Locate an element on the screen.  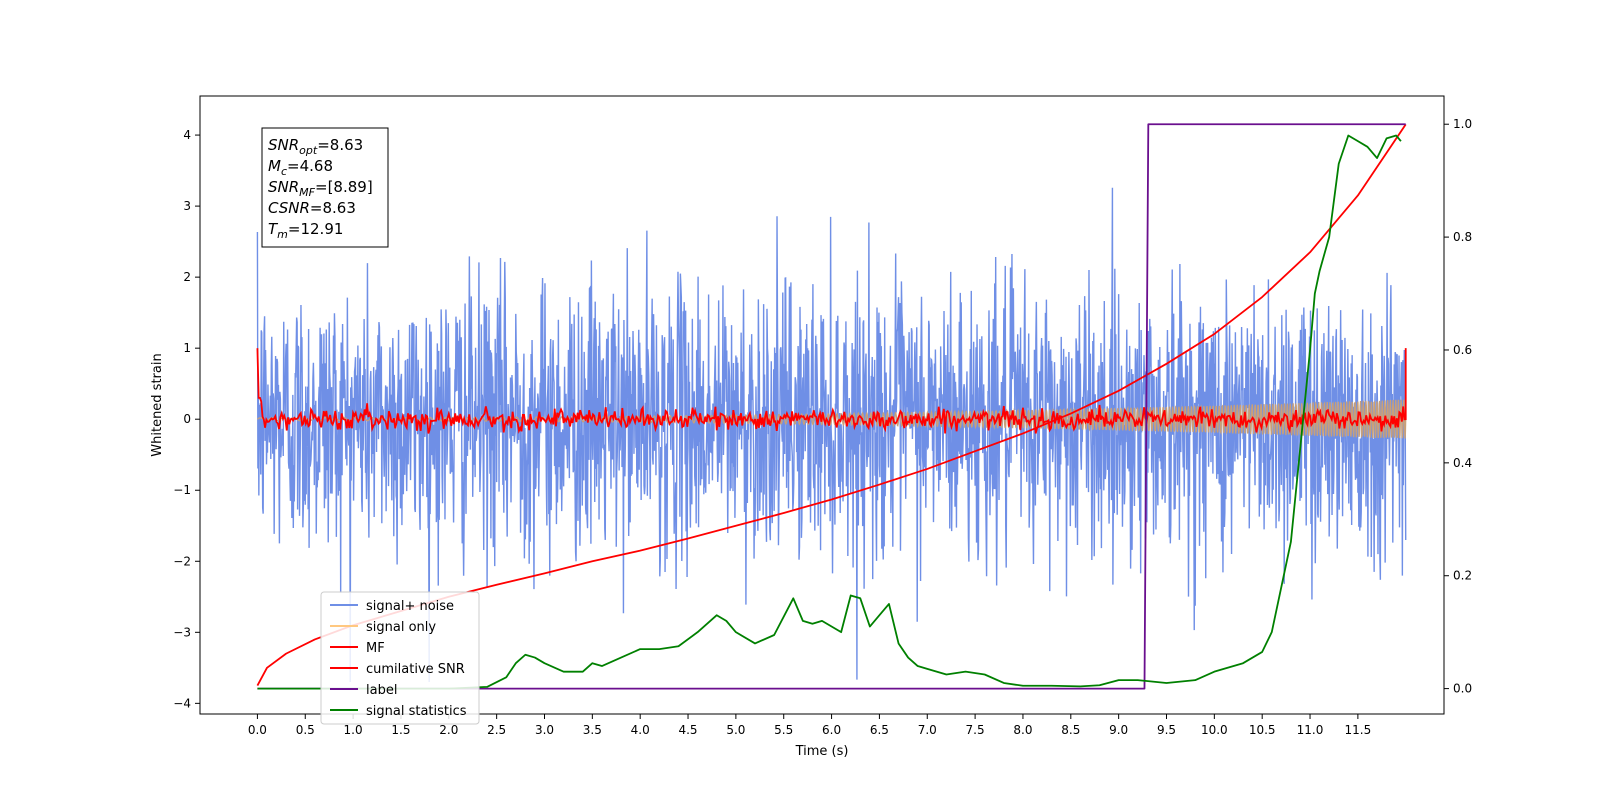
x-tick-label: 5.0 is located at coordinates (735, 730).